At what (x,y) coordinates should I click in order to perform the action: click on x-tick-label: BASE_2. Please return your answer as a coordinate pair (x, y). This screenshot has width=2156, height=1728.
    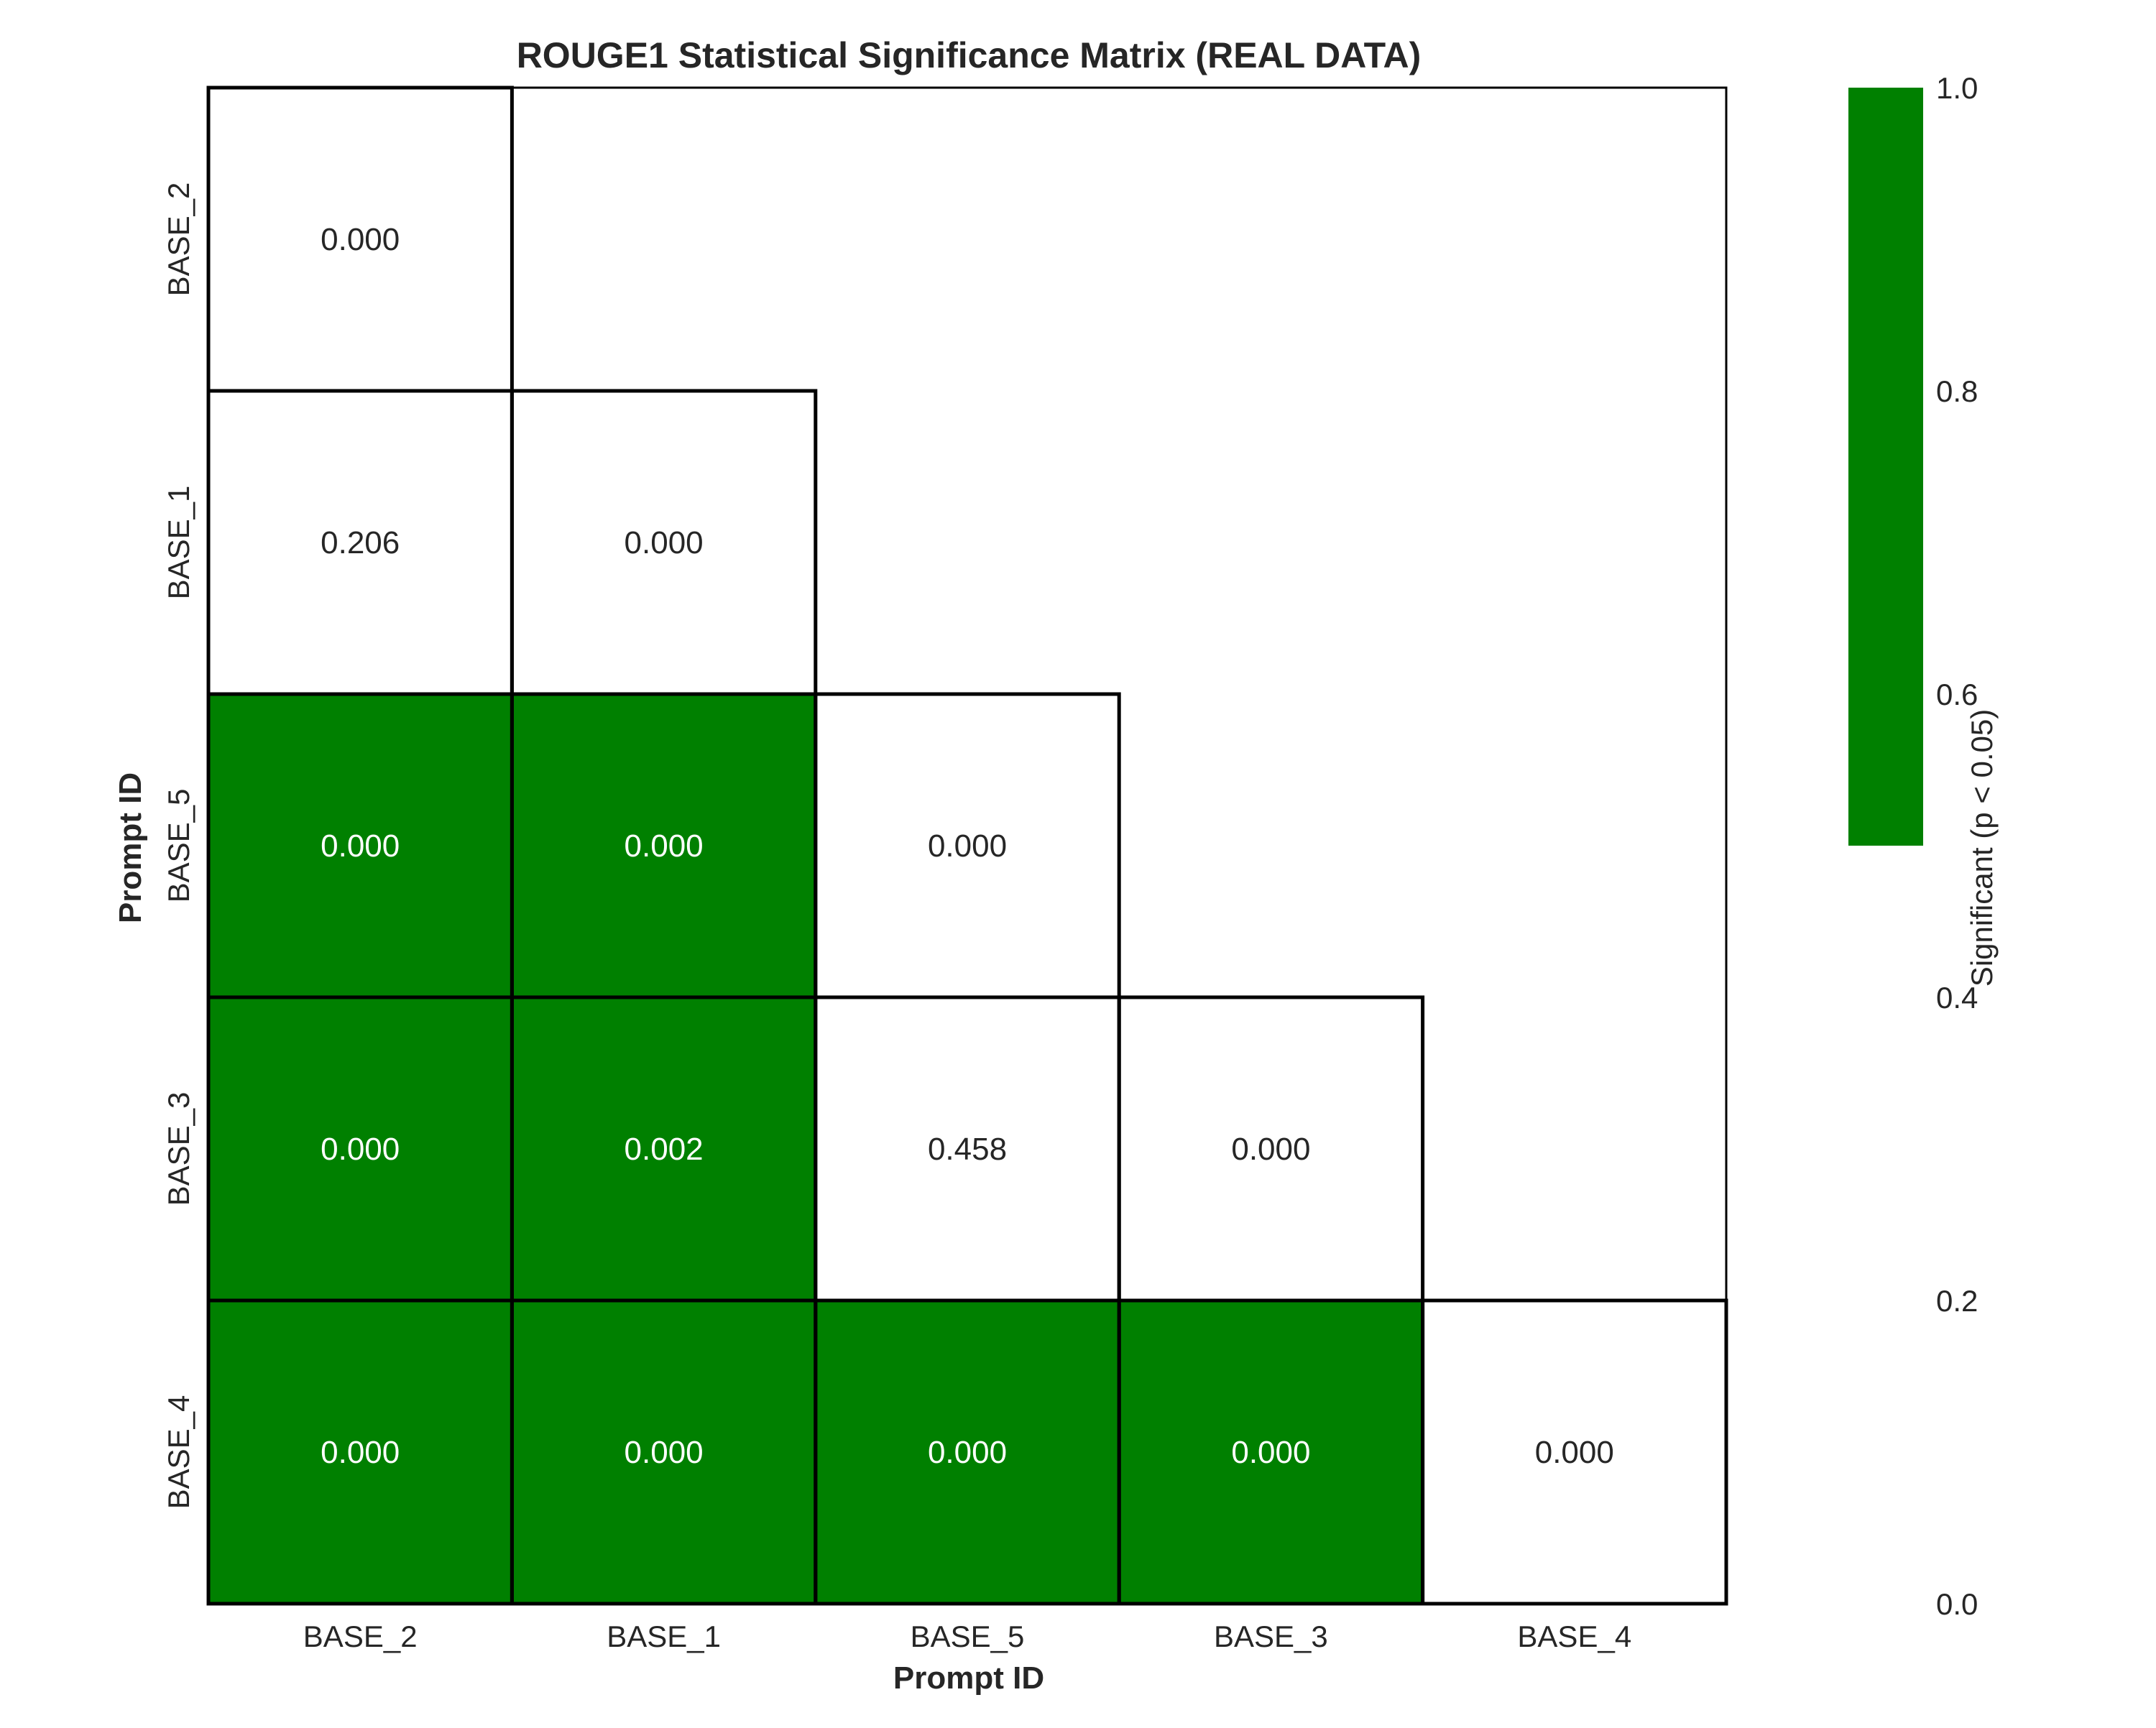
    Looking at the image, I should click on (361, 1636).